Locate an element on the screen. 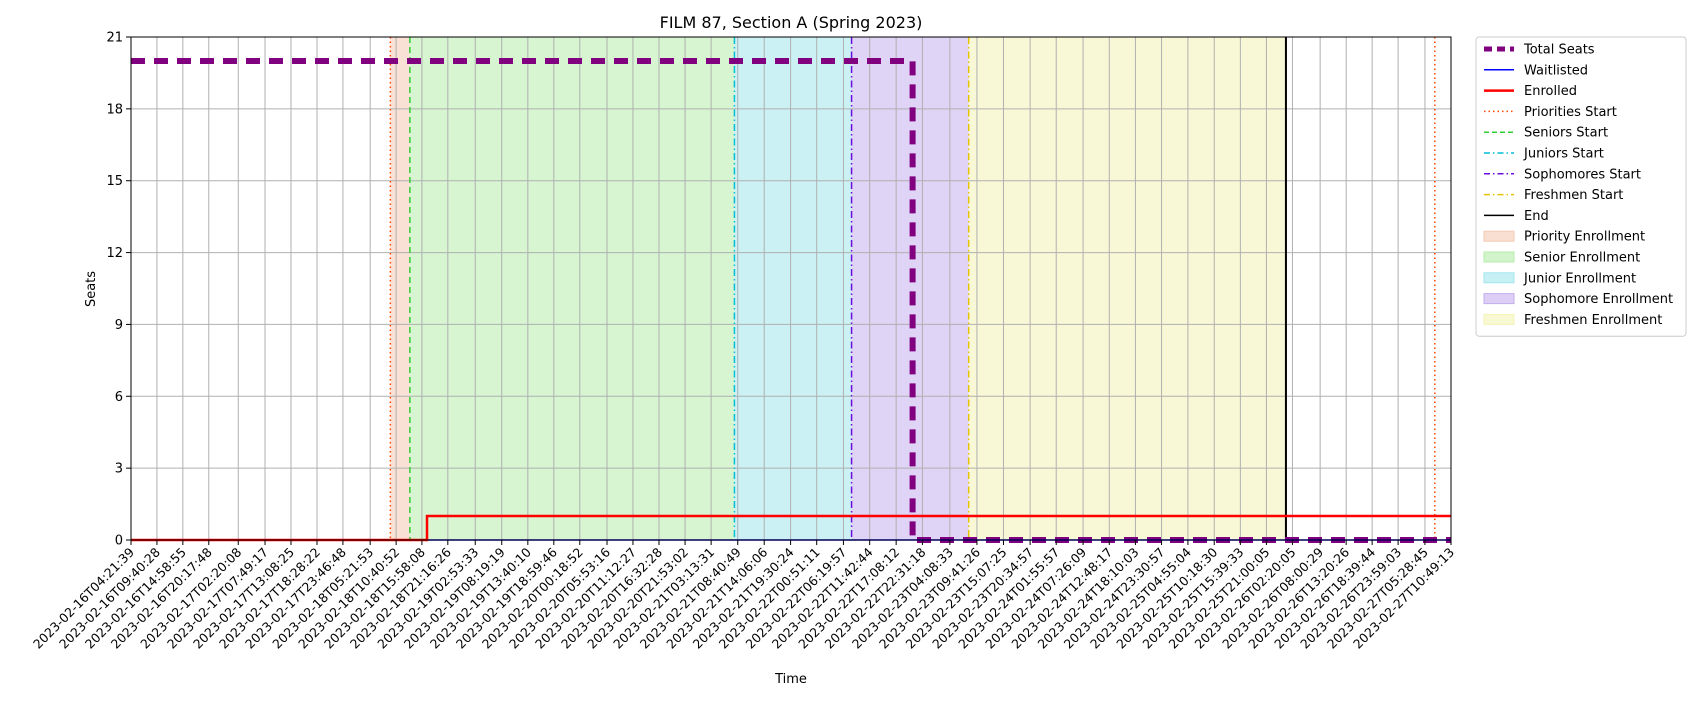 Image resolution: width=1700 pixels, height=704 pixels. x-axis-label: Time is located at coordinates (790, 679).